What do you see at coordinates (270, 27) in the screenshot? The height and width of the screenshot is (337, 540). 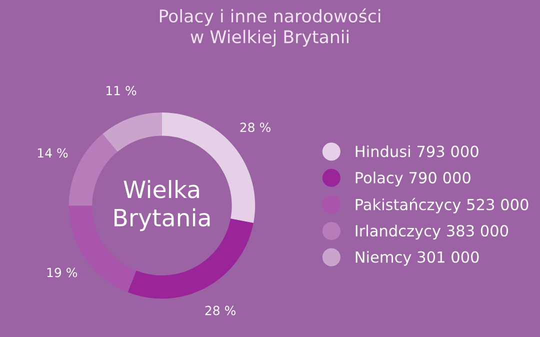 I see `chart-title: Polacy i inne narodowości w Wielkiej Brytanii` at bounding box center [270, 27].